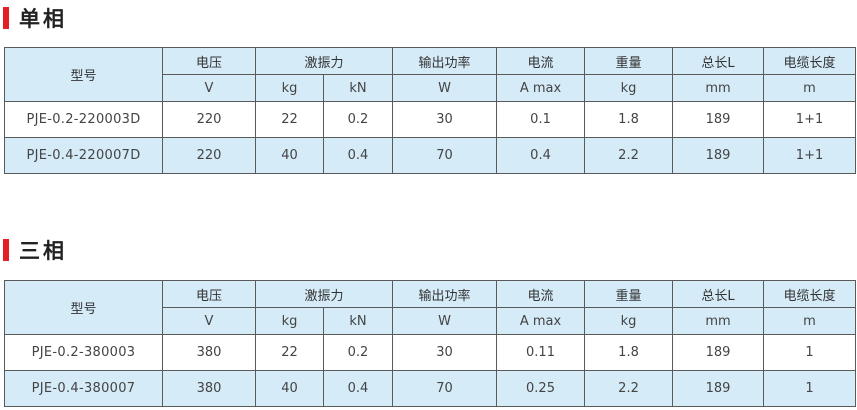 The image size is (857, 410). What do you see at coordinates (83, 388) in the screenshot?
I see `model-cell: PJE-0.4-380007` at bounding box center [83, 388].